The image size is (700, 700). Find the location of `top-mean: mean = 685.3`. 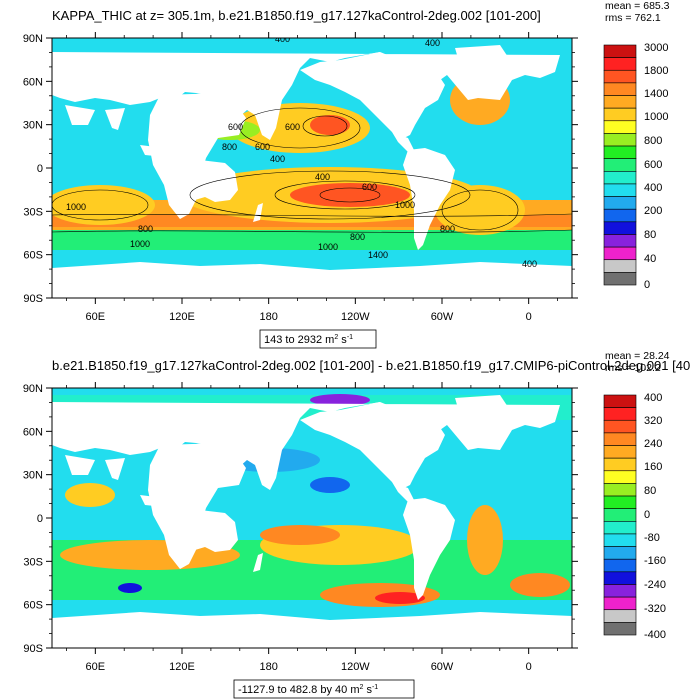

top-mean: mean = 685.3 is located at coordinates (637, 6).